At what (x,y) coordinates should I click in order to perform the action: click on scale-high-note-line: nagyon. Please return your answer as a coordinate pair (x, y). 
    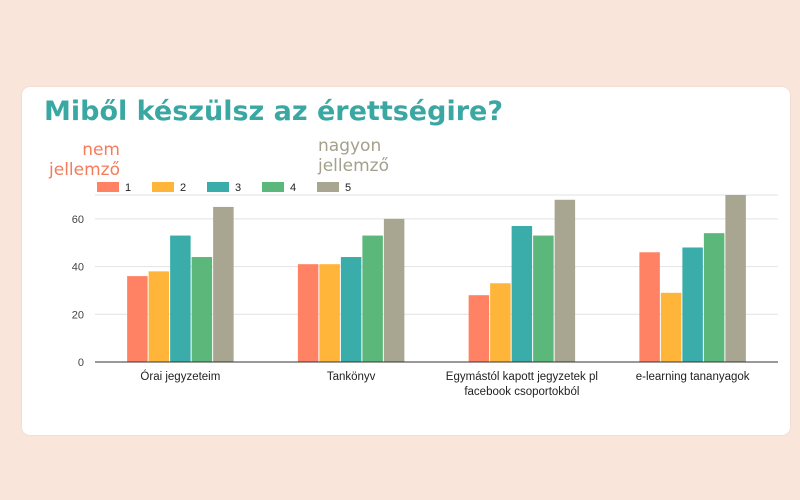
    Looking at the image, I should click on (350, 146).